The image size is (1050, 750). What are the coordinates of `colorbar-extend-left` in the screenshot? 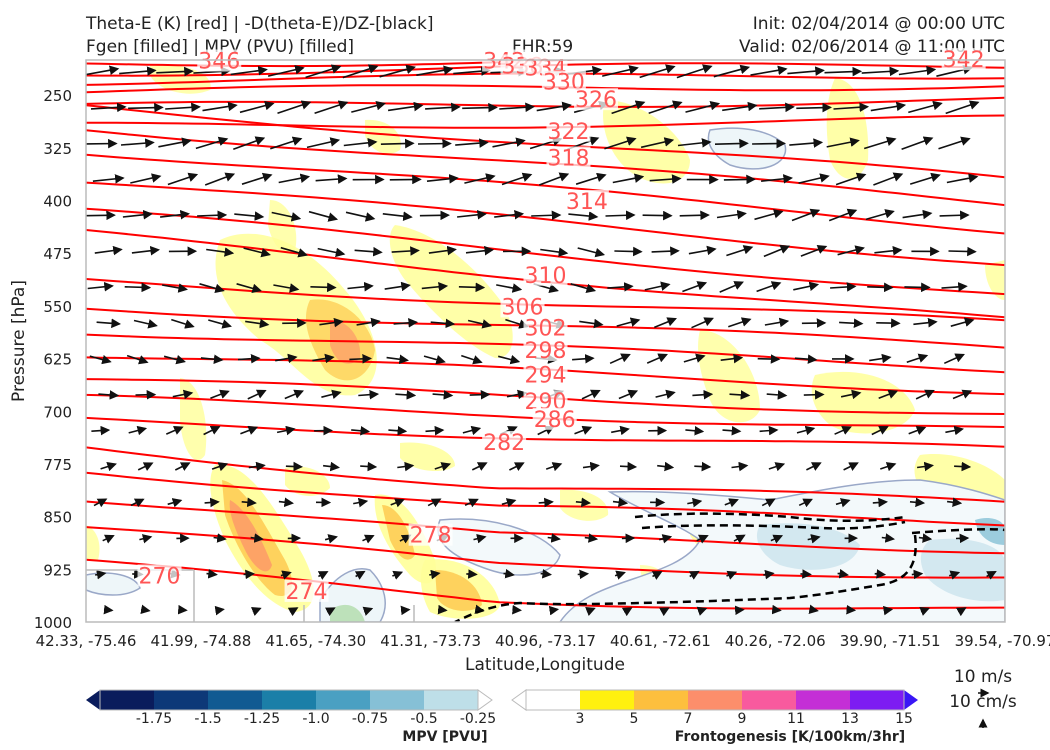 It's located at (519, 700).